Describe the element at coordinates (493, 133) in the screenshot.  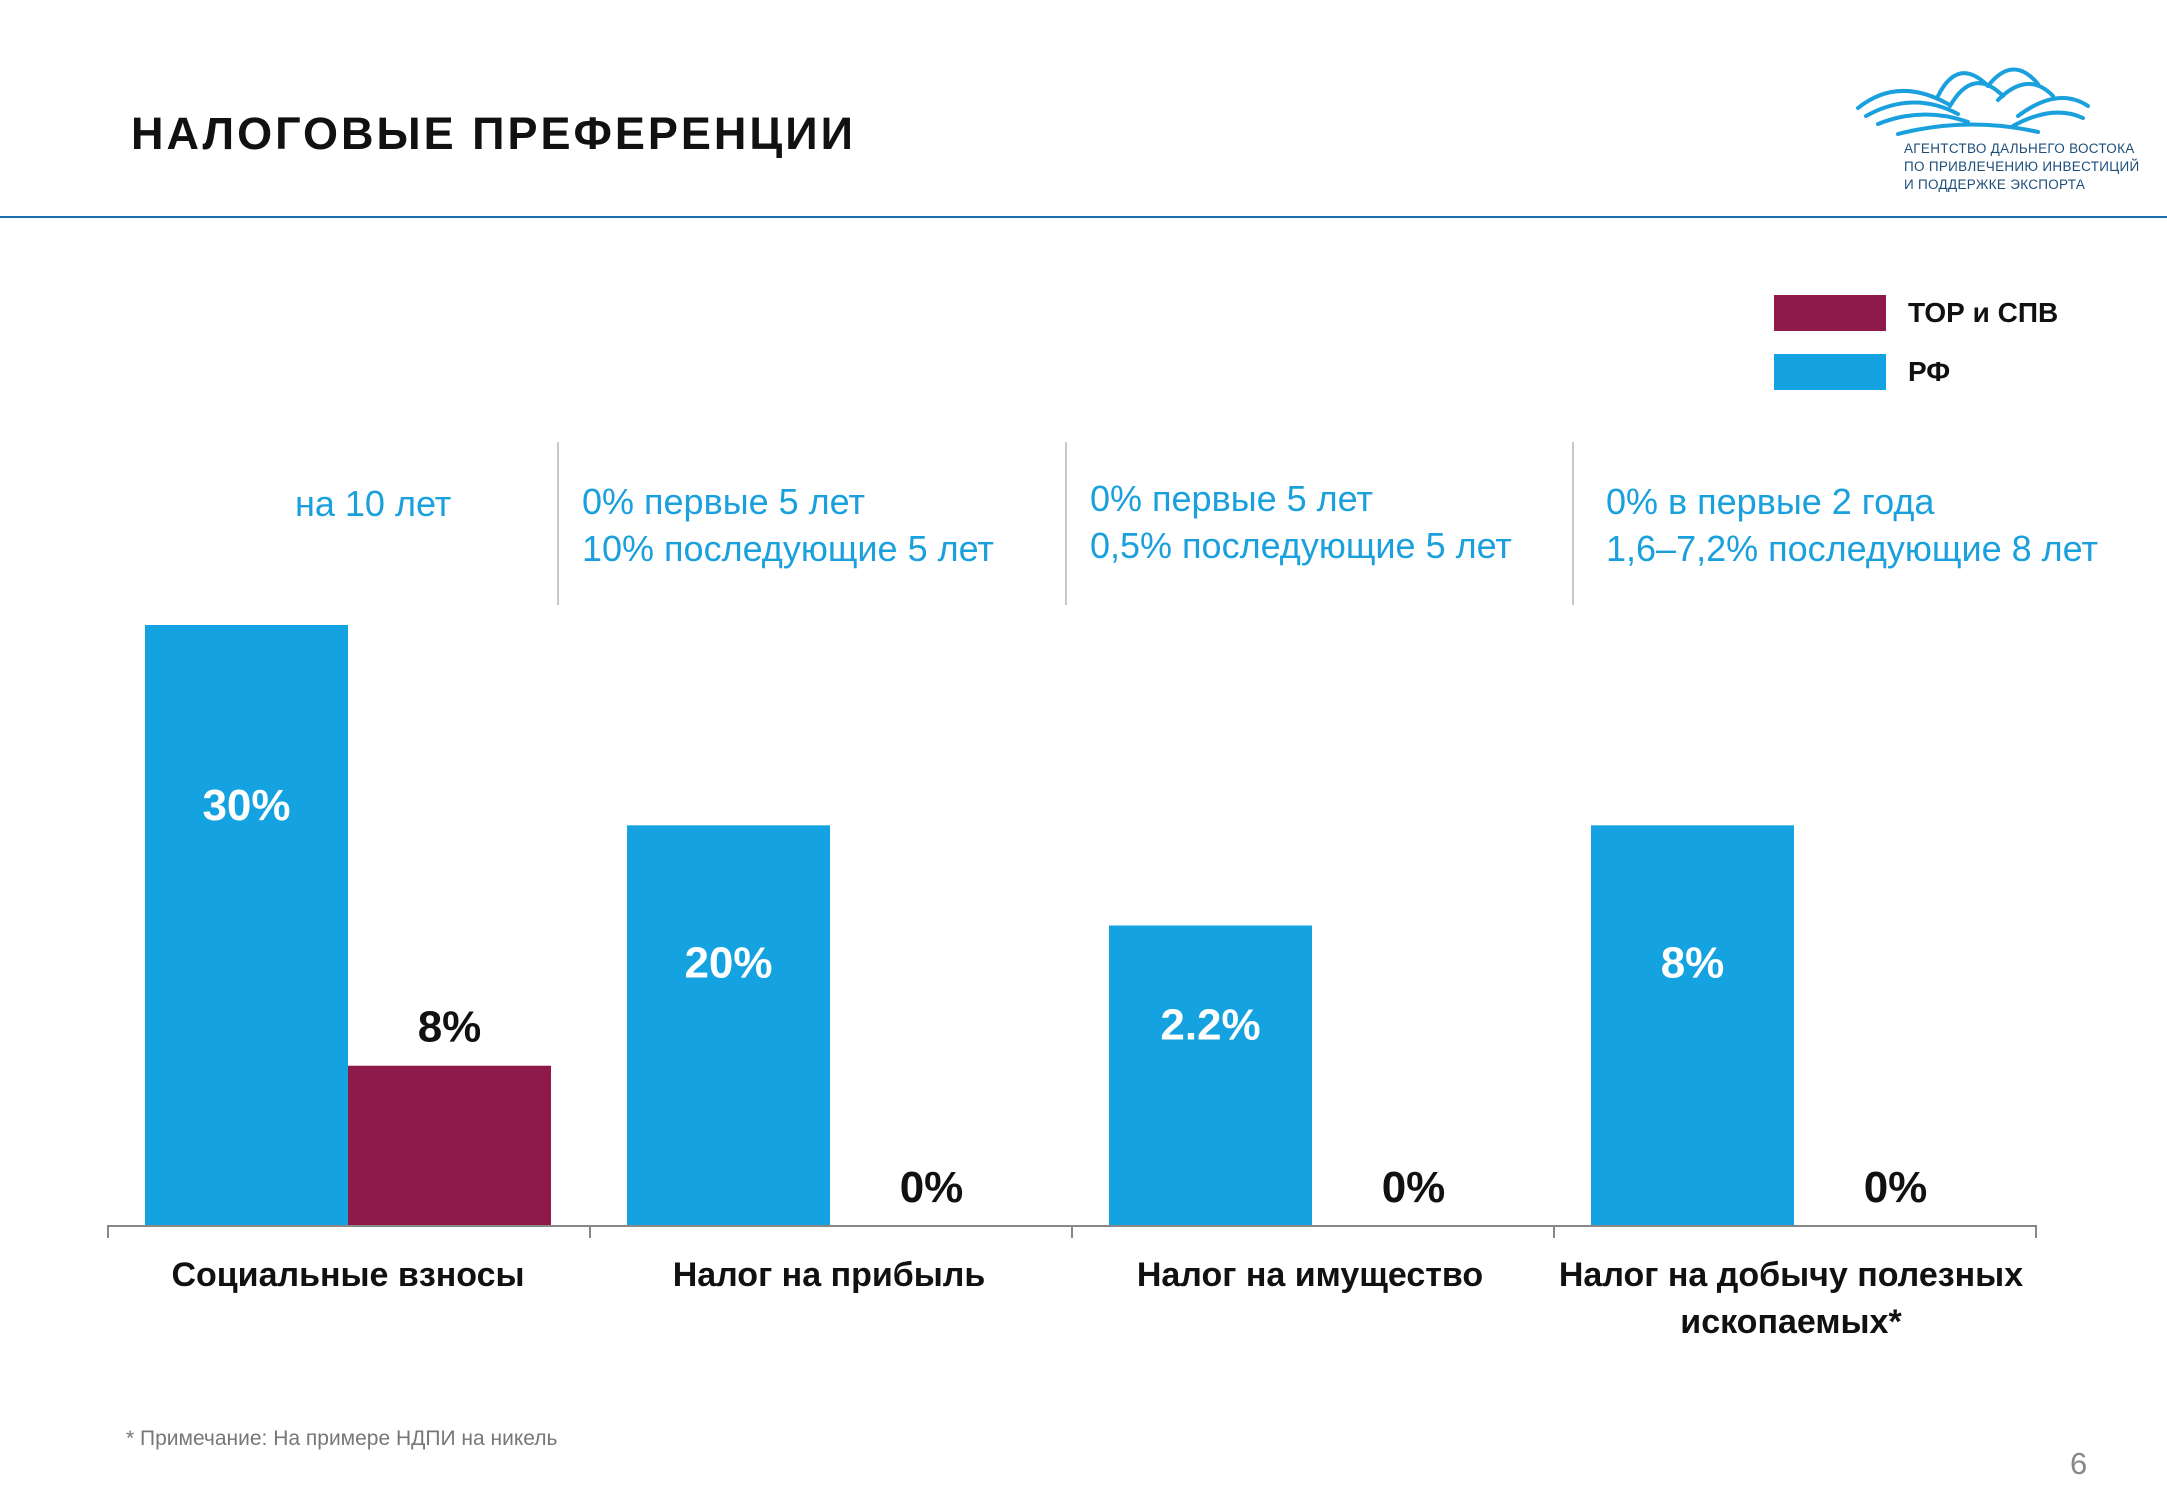
I see `page-title: НАЛОГОВЫЕ ПРЕФЕРЕНЦИИ` at that location.